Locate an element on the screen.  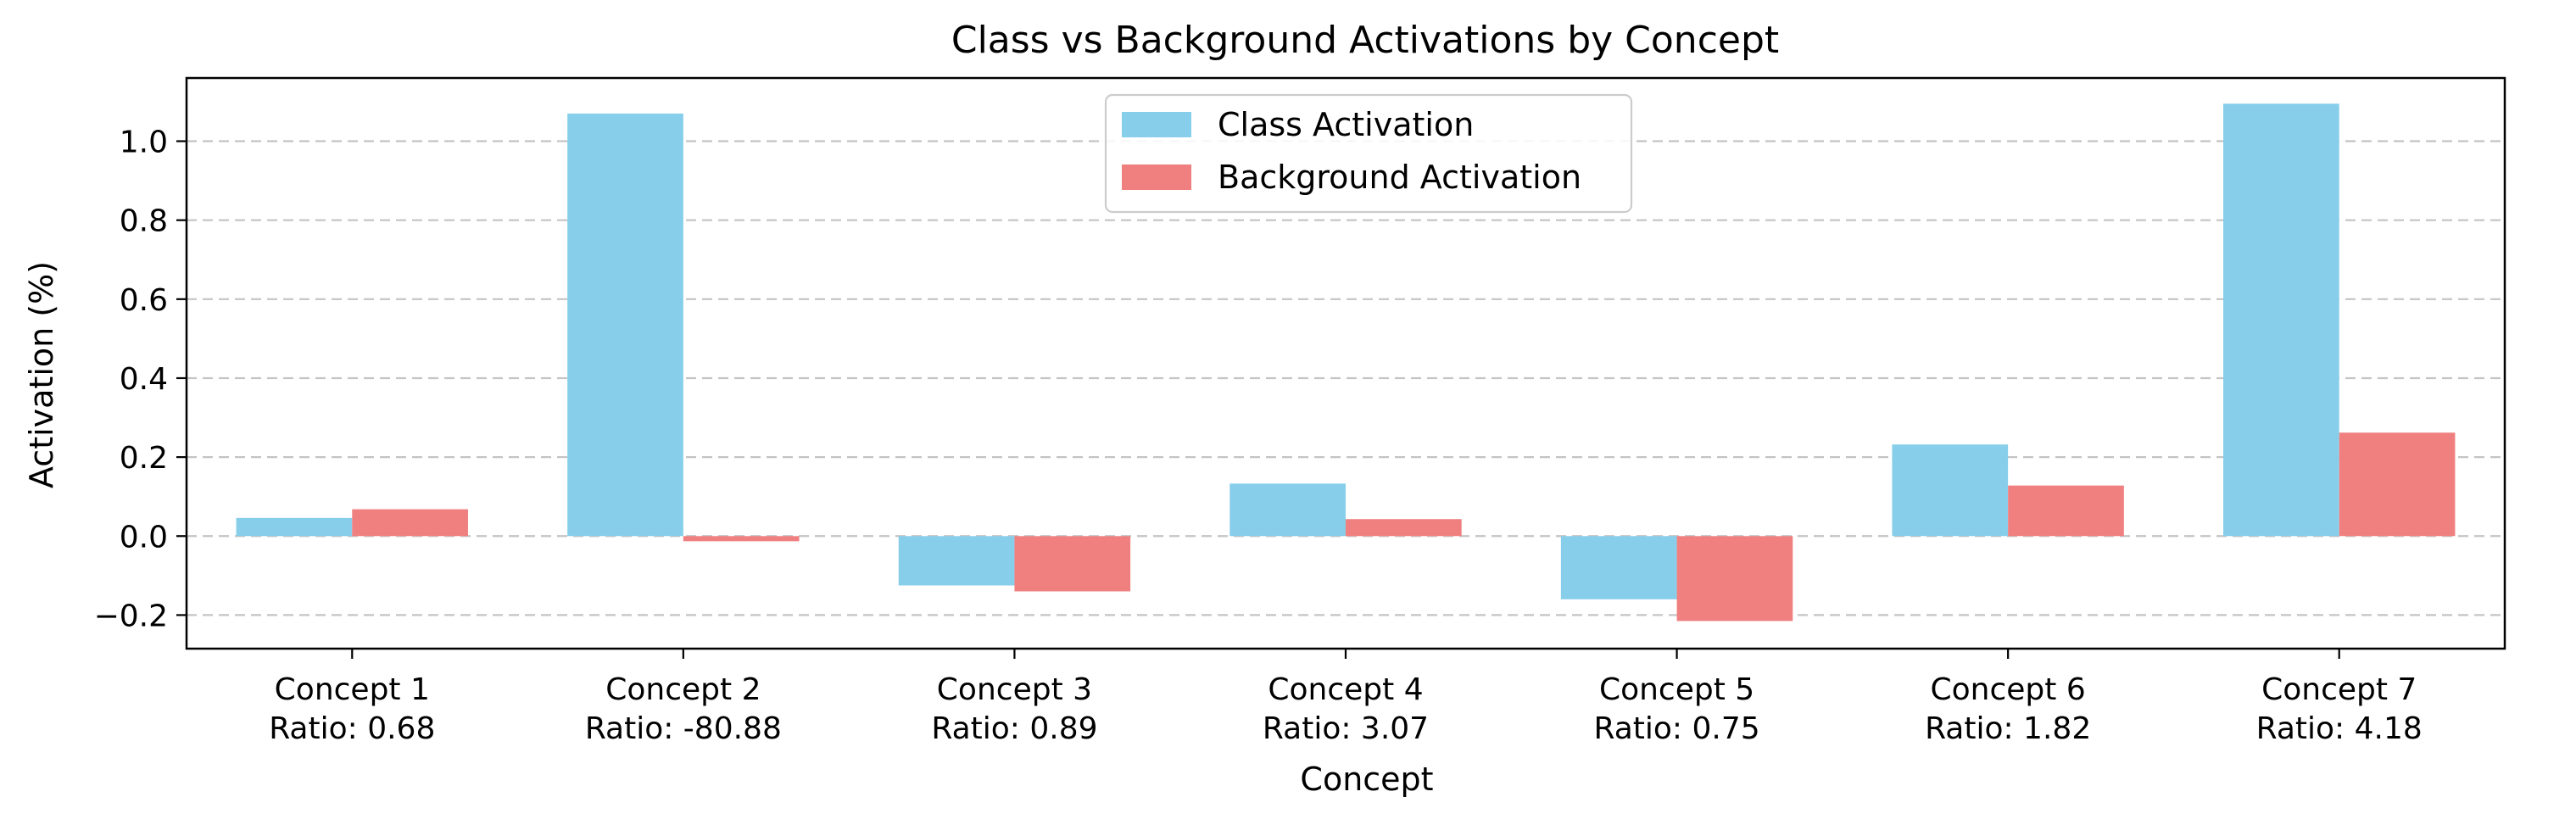
x-tick-ratio-label: Ratio: 3.07 is located at coordinates (1346, 728).